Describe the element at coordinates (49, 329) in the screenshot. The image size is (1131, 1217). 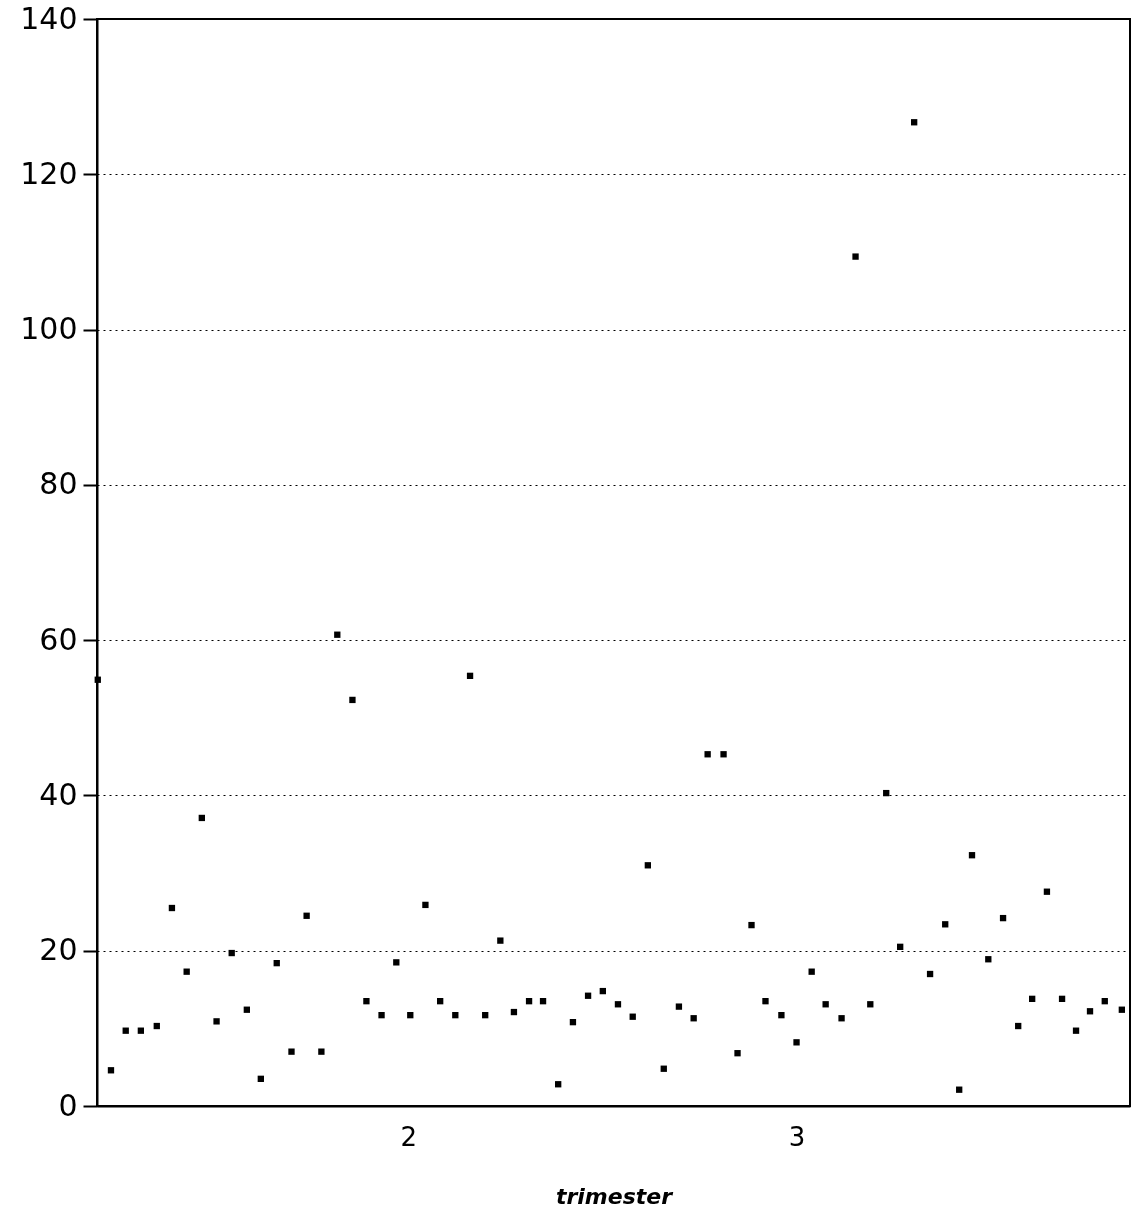
I see `y-tick-label: 100` at that location.